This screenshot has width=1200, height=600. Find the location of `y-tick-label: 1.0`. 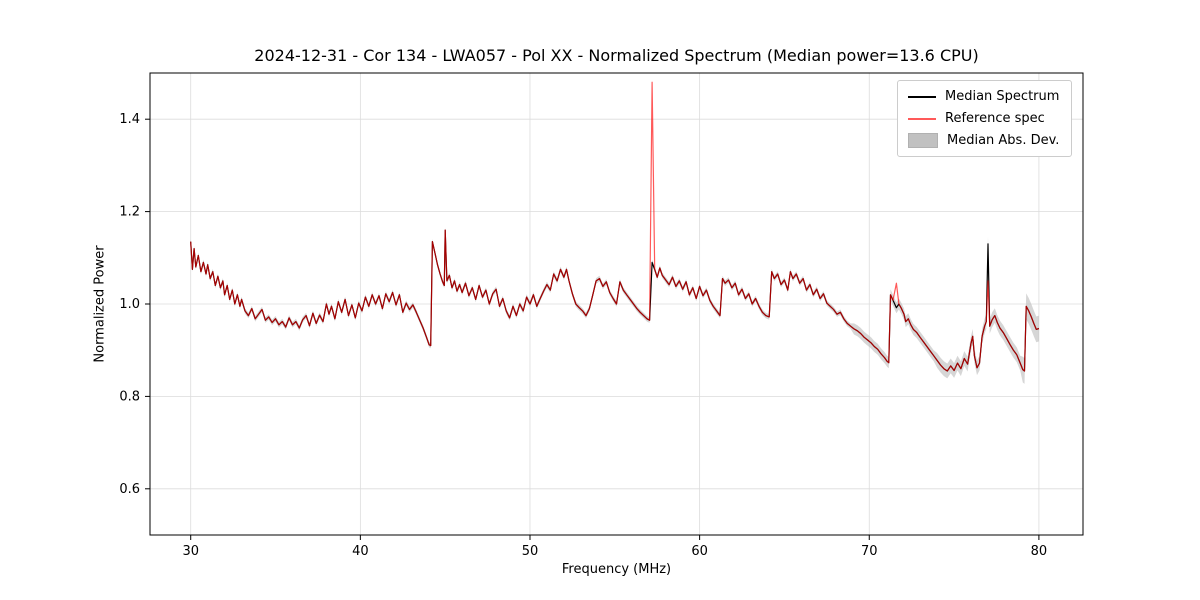

y-tick-label: 1.0 is located at coordinates (129, 304).